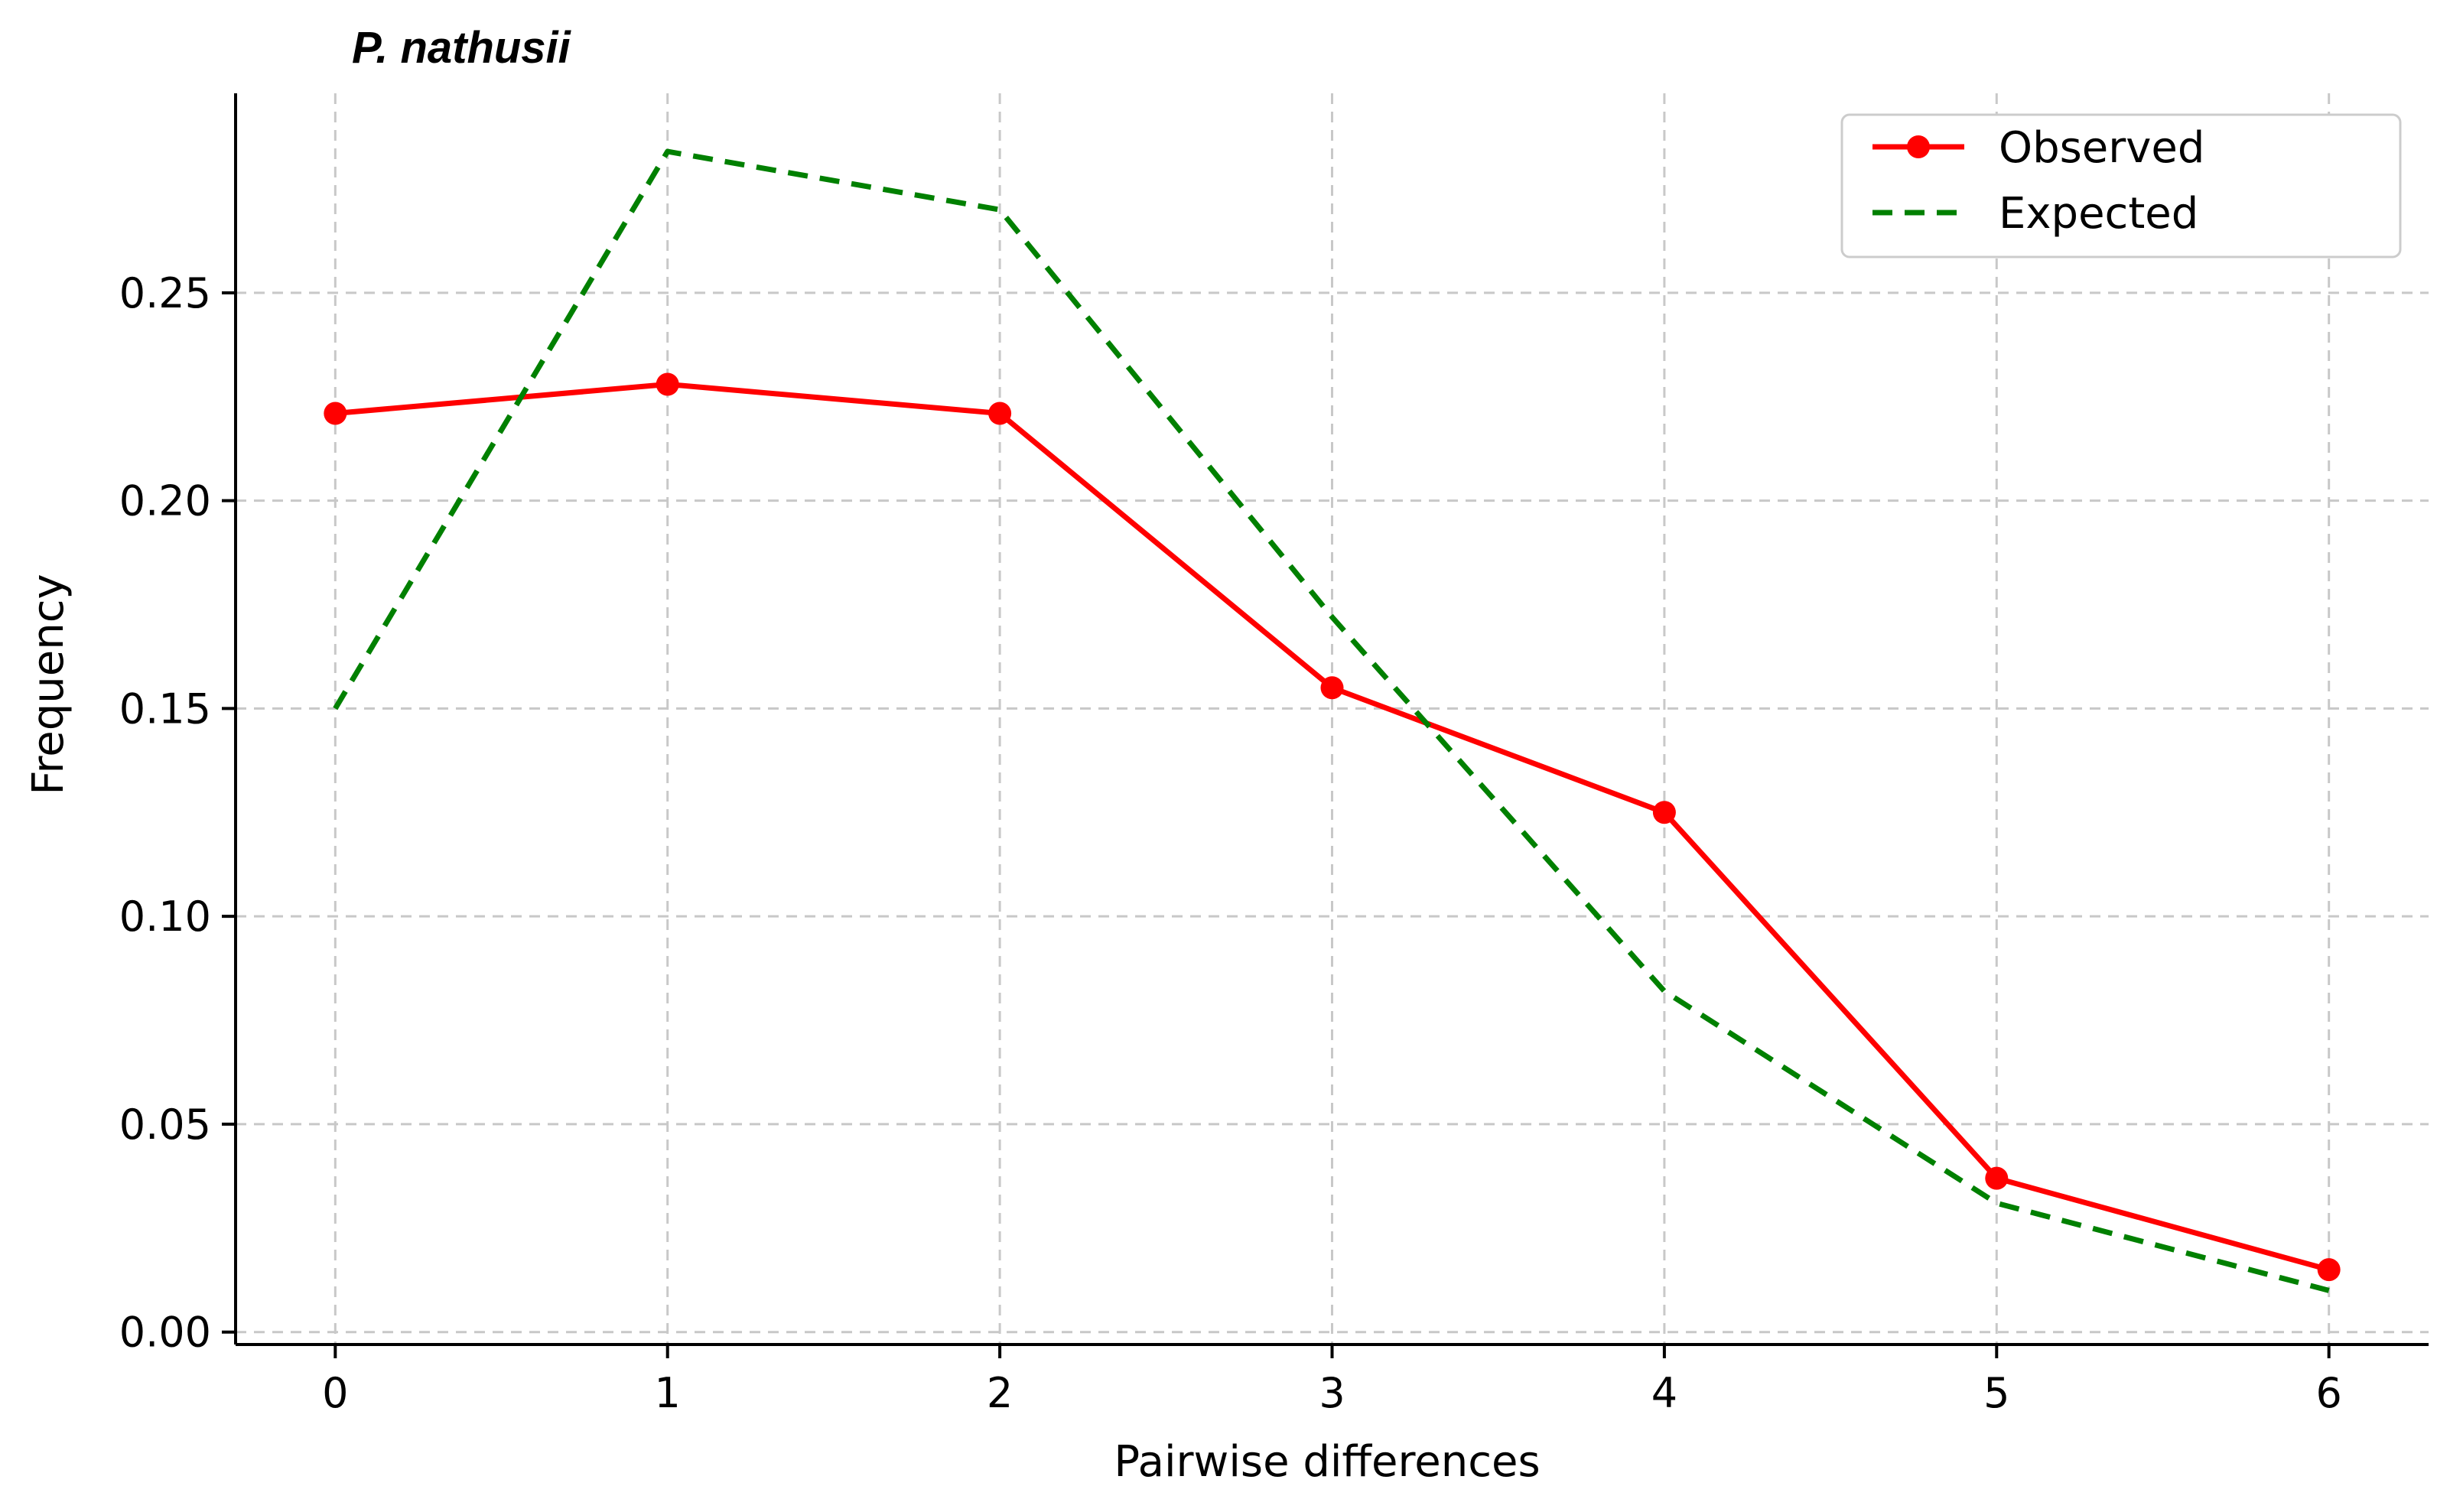 This screenshot has width=2450, height=1512. I want to click on x-tick-label: 5, so click(1996, 1393).